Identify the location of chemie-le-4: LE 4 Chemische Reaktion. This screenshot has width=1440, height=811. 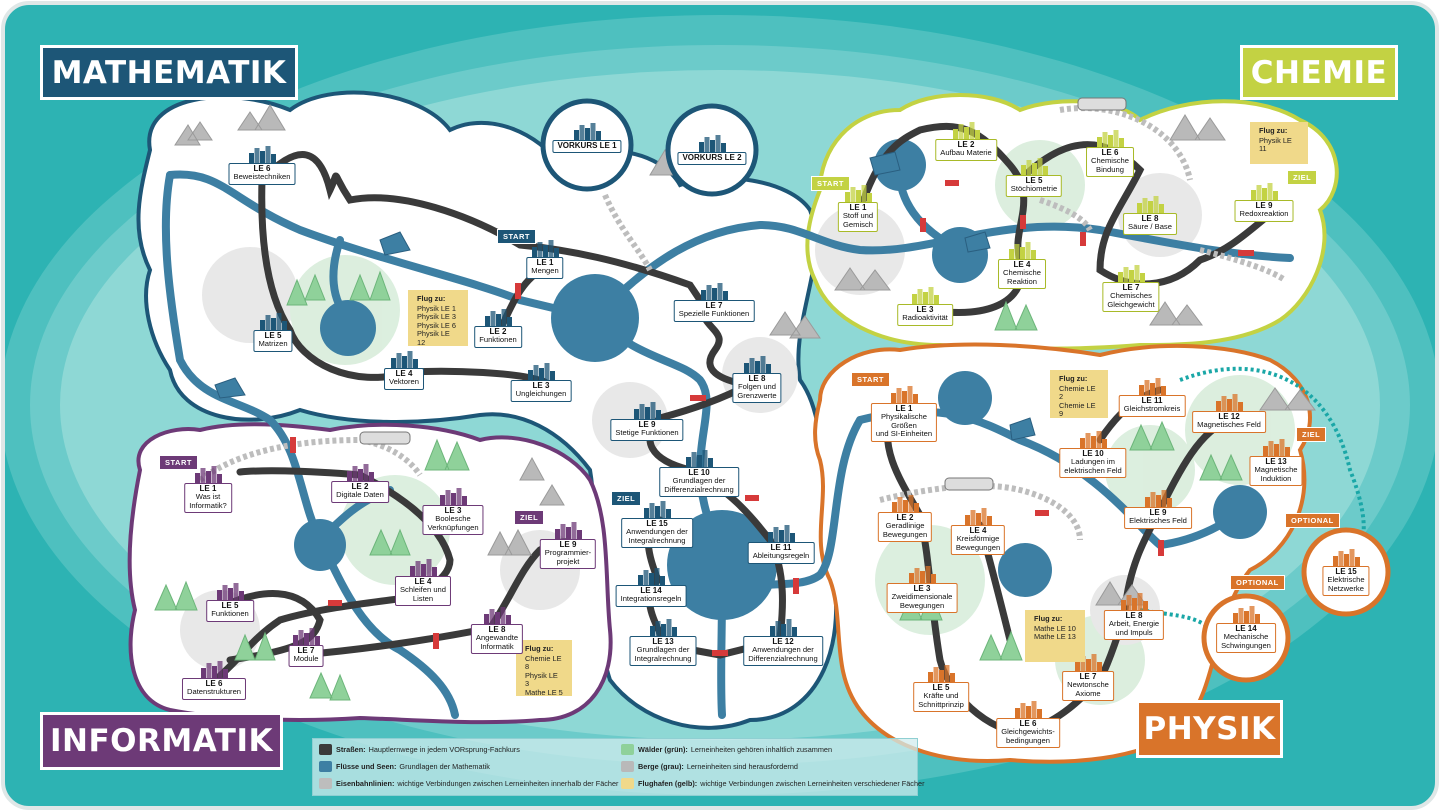
(1022, 274).